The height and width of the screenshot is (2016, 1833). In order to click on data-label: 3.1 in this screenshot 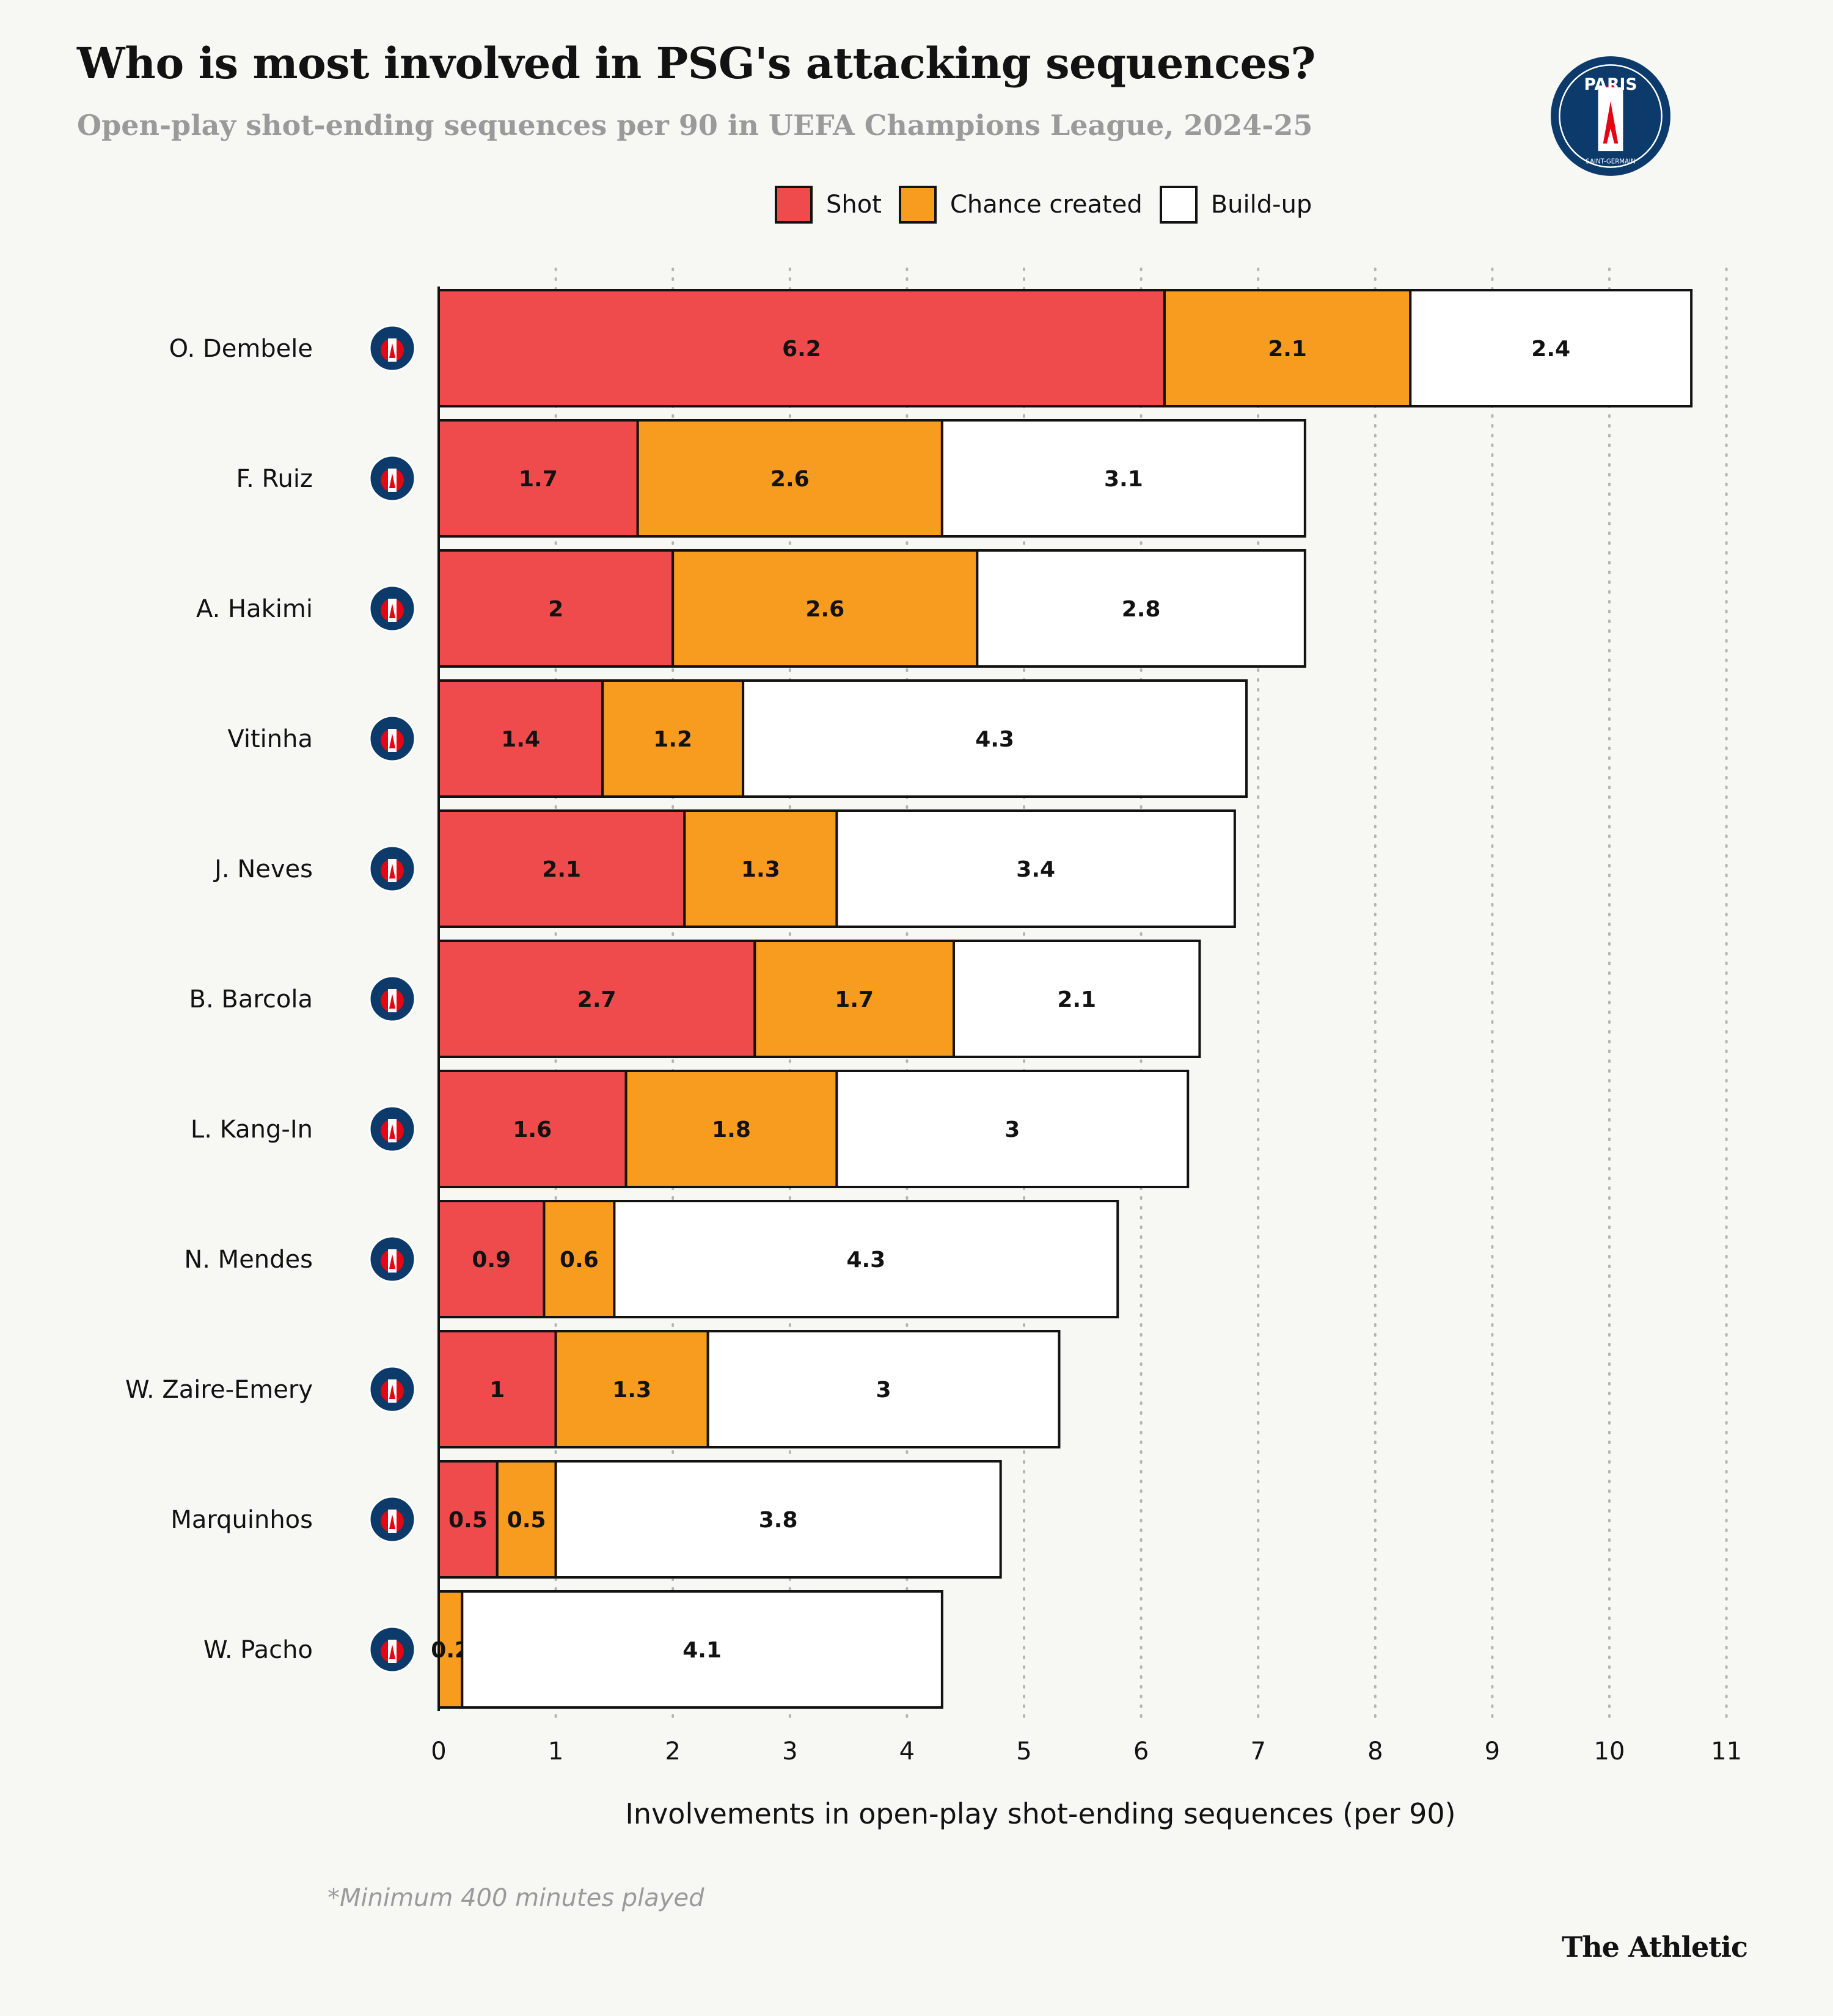, I will do `click(1123, 479)`.